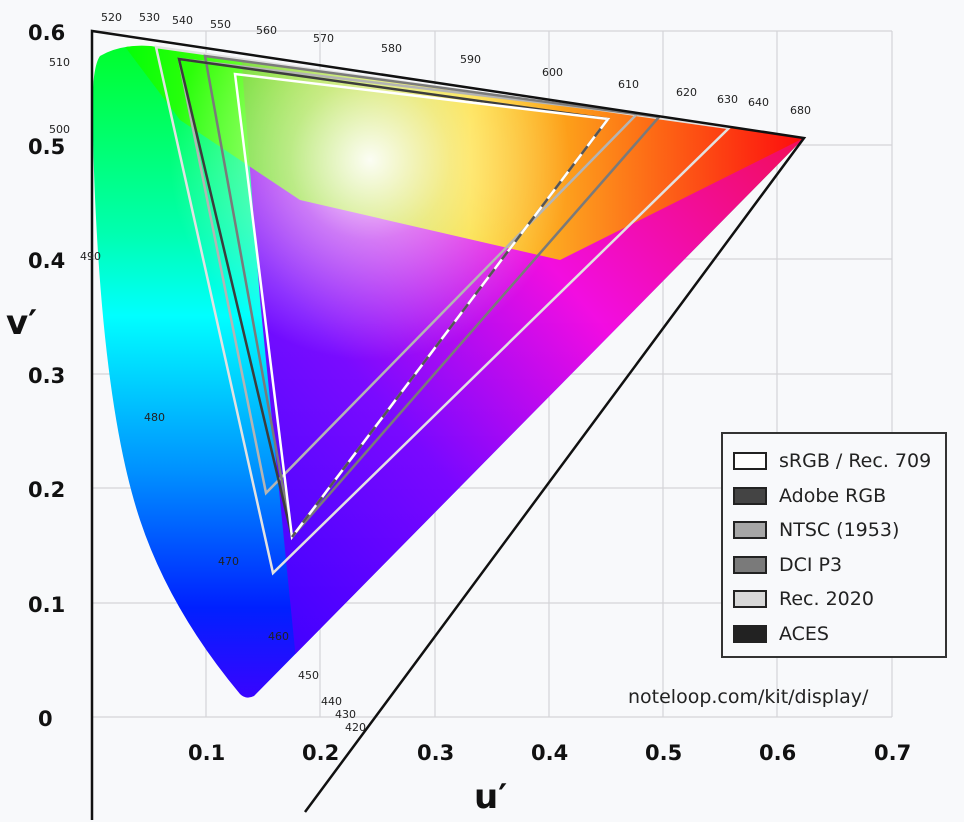 The width and height of the screenshot is (964, 822). Describe the element at coordinates (800, 110) in the screenshot. I see `svg-text: 680` at that location.